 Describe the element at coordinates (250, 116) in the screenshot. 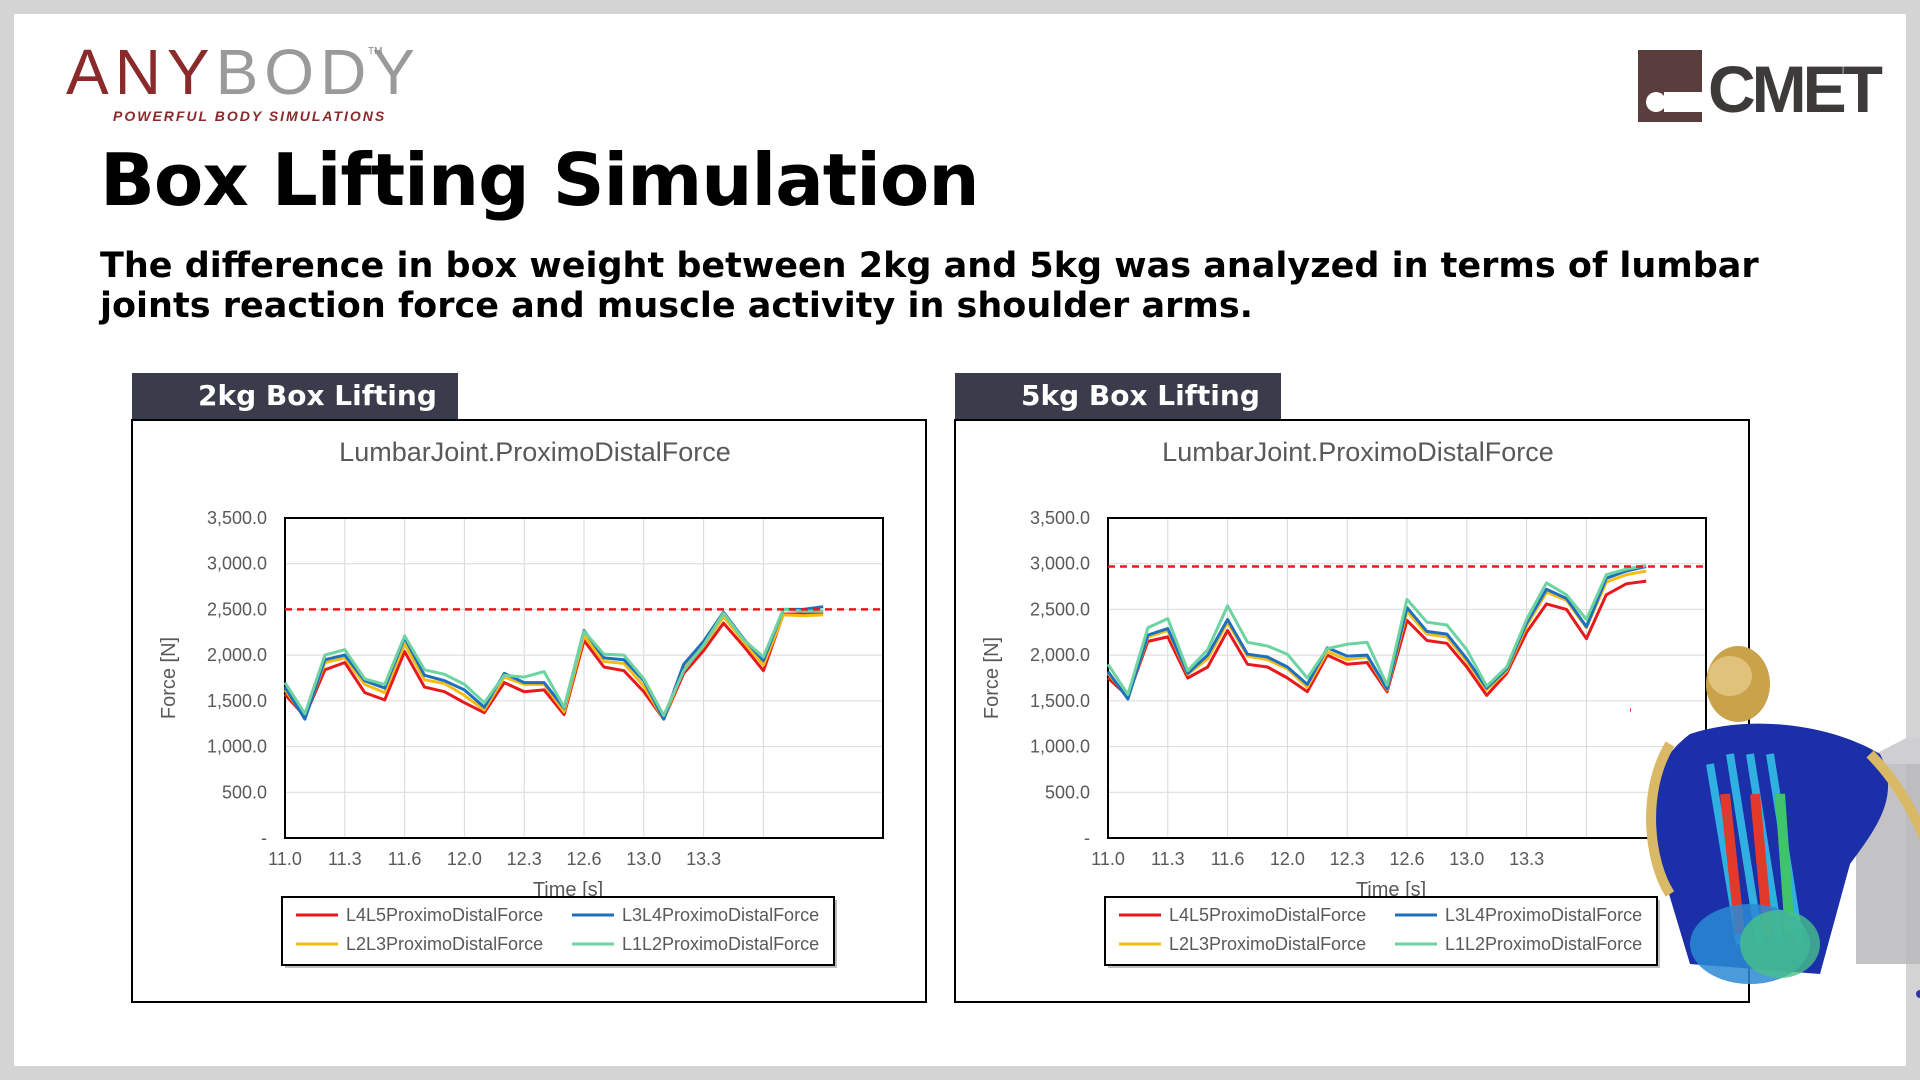

I see `logo-tagline: POWERFUL BODY SIMULATIONS` at that location.